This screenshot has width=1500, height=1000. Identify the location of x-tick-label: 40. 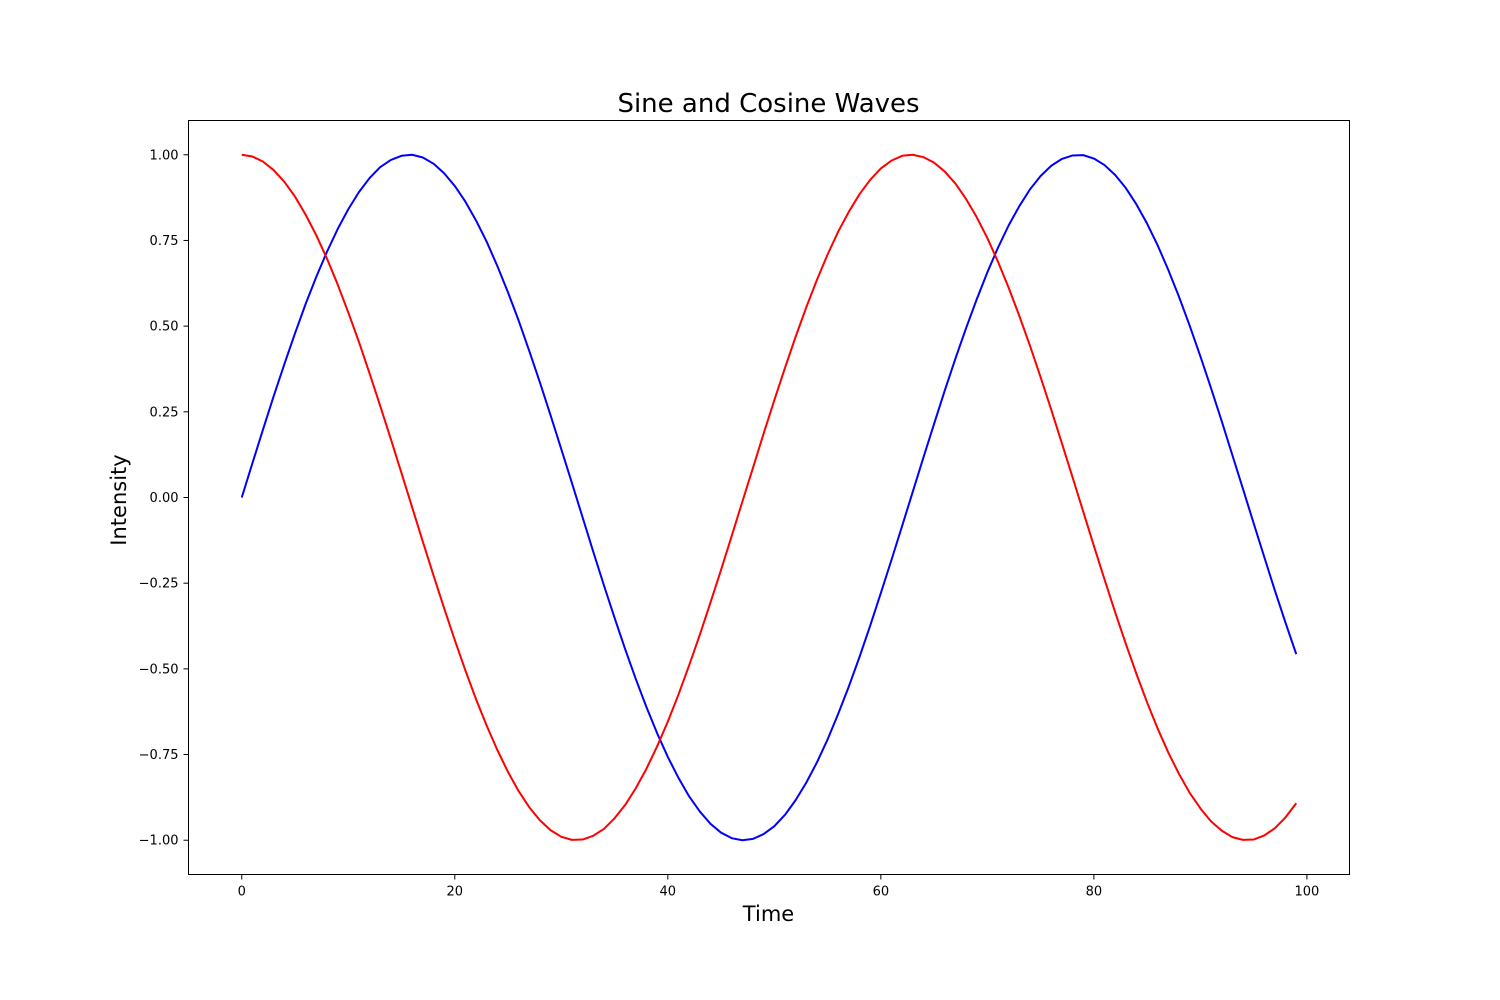
(668, 892).